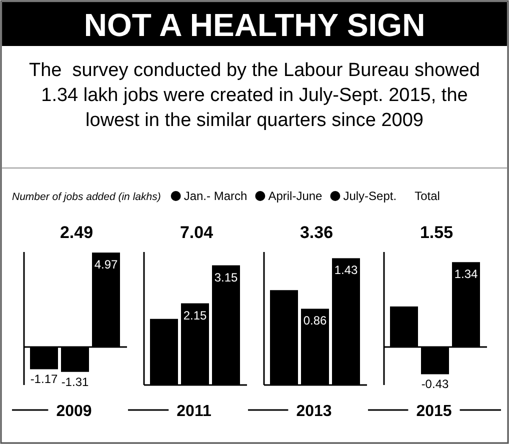 Image resolution: width=509 pixels, height=444 pixels. What do you see at coordinates (226, 277) in the screenshot?
I see `data-label: 3.15` at bounding box center [226, 277].